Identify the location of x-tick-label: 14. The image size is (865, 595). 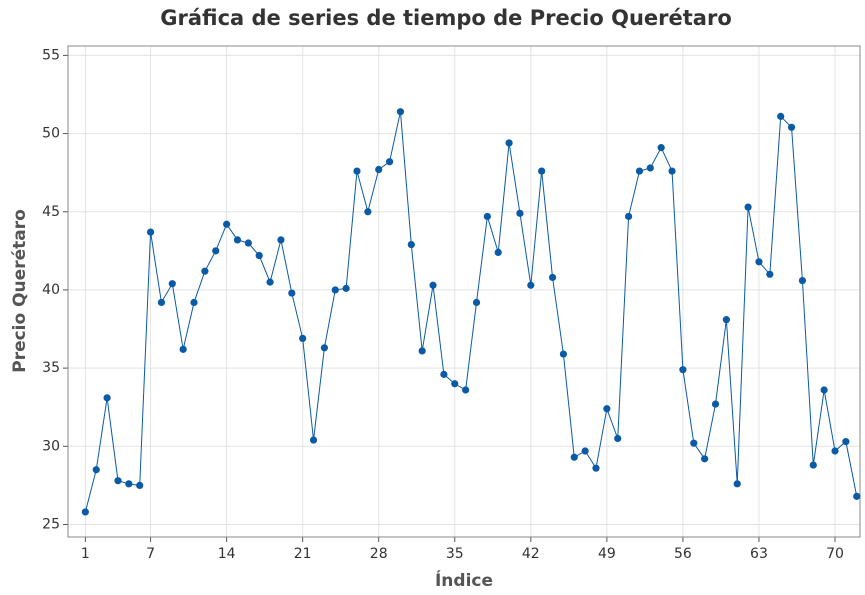
(227, 554).